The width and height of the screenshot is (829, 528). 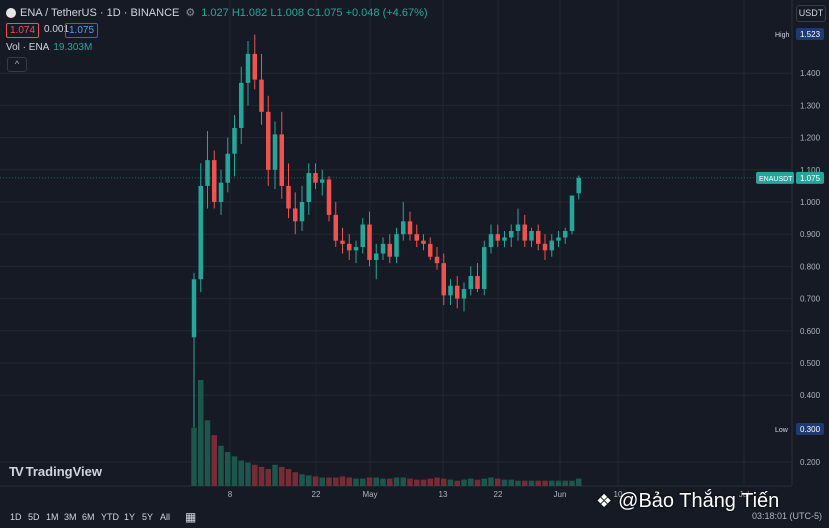 What do you see at coordinates (63, 471) in the screenshot?
I see `tv-logo-text: TradingView` at bounding box center [63, 471].